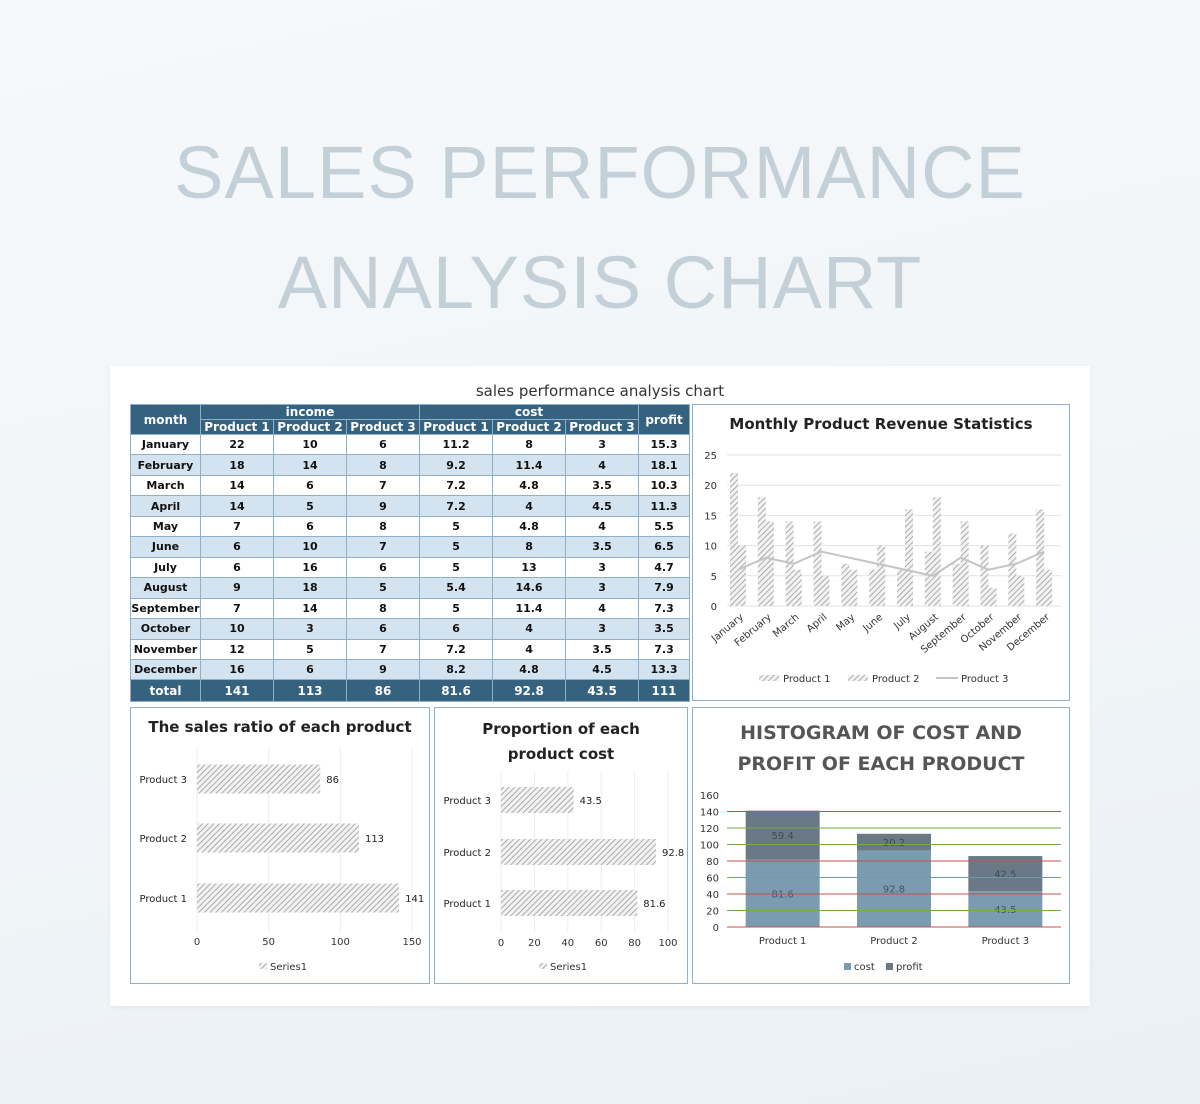  What do you see at coordinates (165, 608) in the screenshot?
I see `row-month-cell: September` at bounding box center [165, 608].